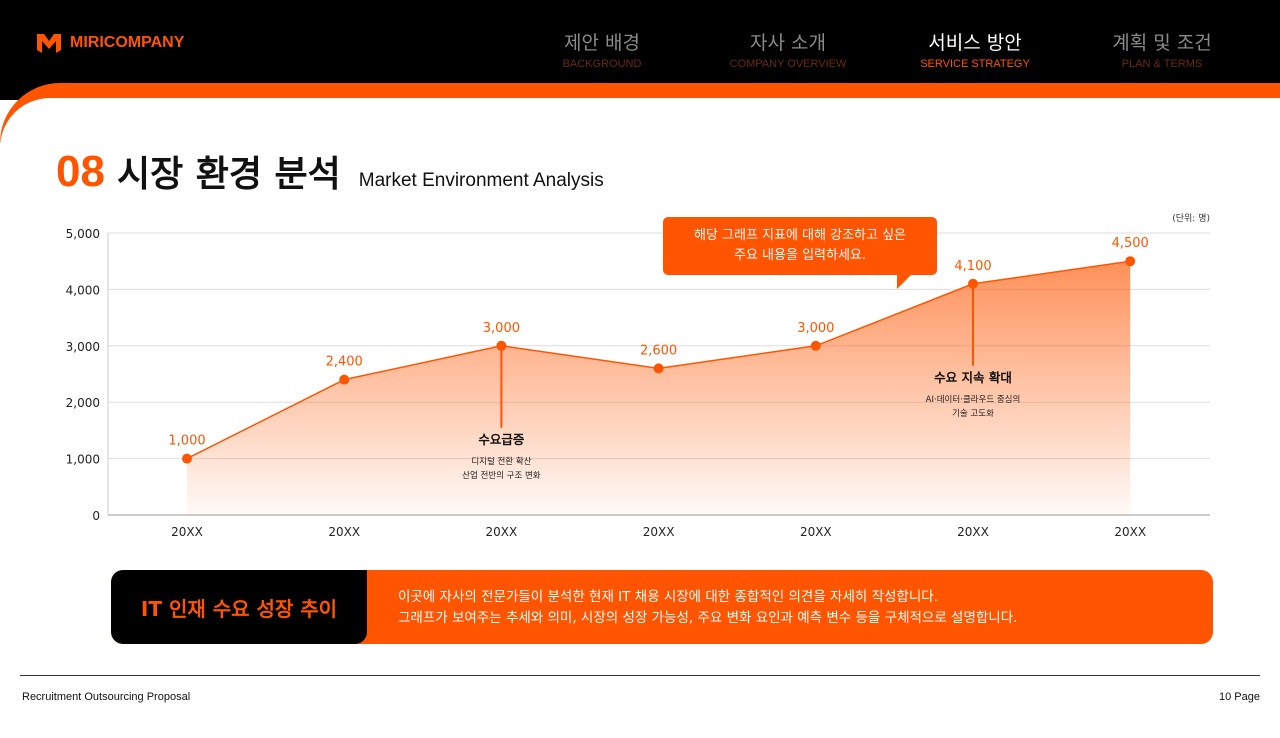 This screenshot has width=1280, height=738. Describe the element at coordinates (80, 171) in the screenshot. I see `section-number: 08` at that location.